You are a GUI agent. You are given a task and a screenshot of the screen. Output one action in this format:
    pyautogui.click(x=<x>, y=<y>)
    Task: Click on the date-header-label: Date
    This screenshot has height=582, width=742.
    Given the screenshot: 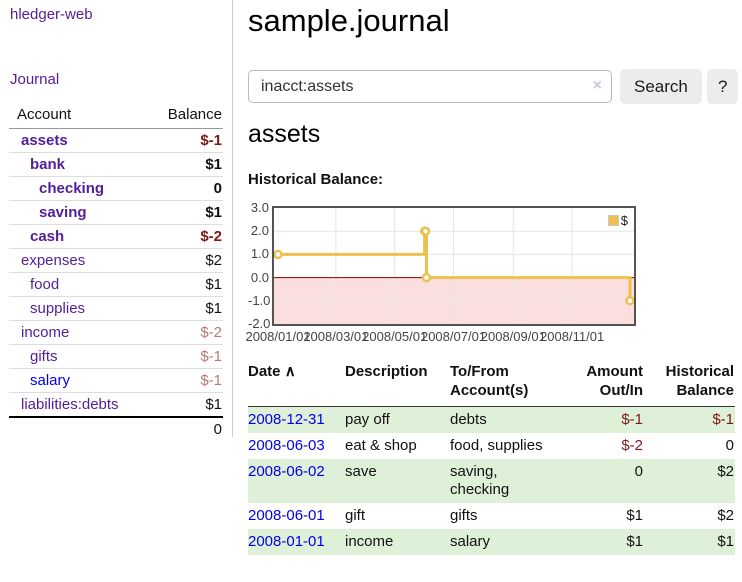 What is the action you would take?
    pyautogui.click(x=264, y=371)
    